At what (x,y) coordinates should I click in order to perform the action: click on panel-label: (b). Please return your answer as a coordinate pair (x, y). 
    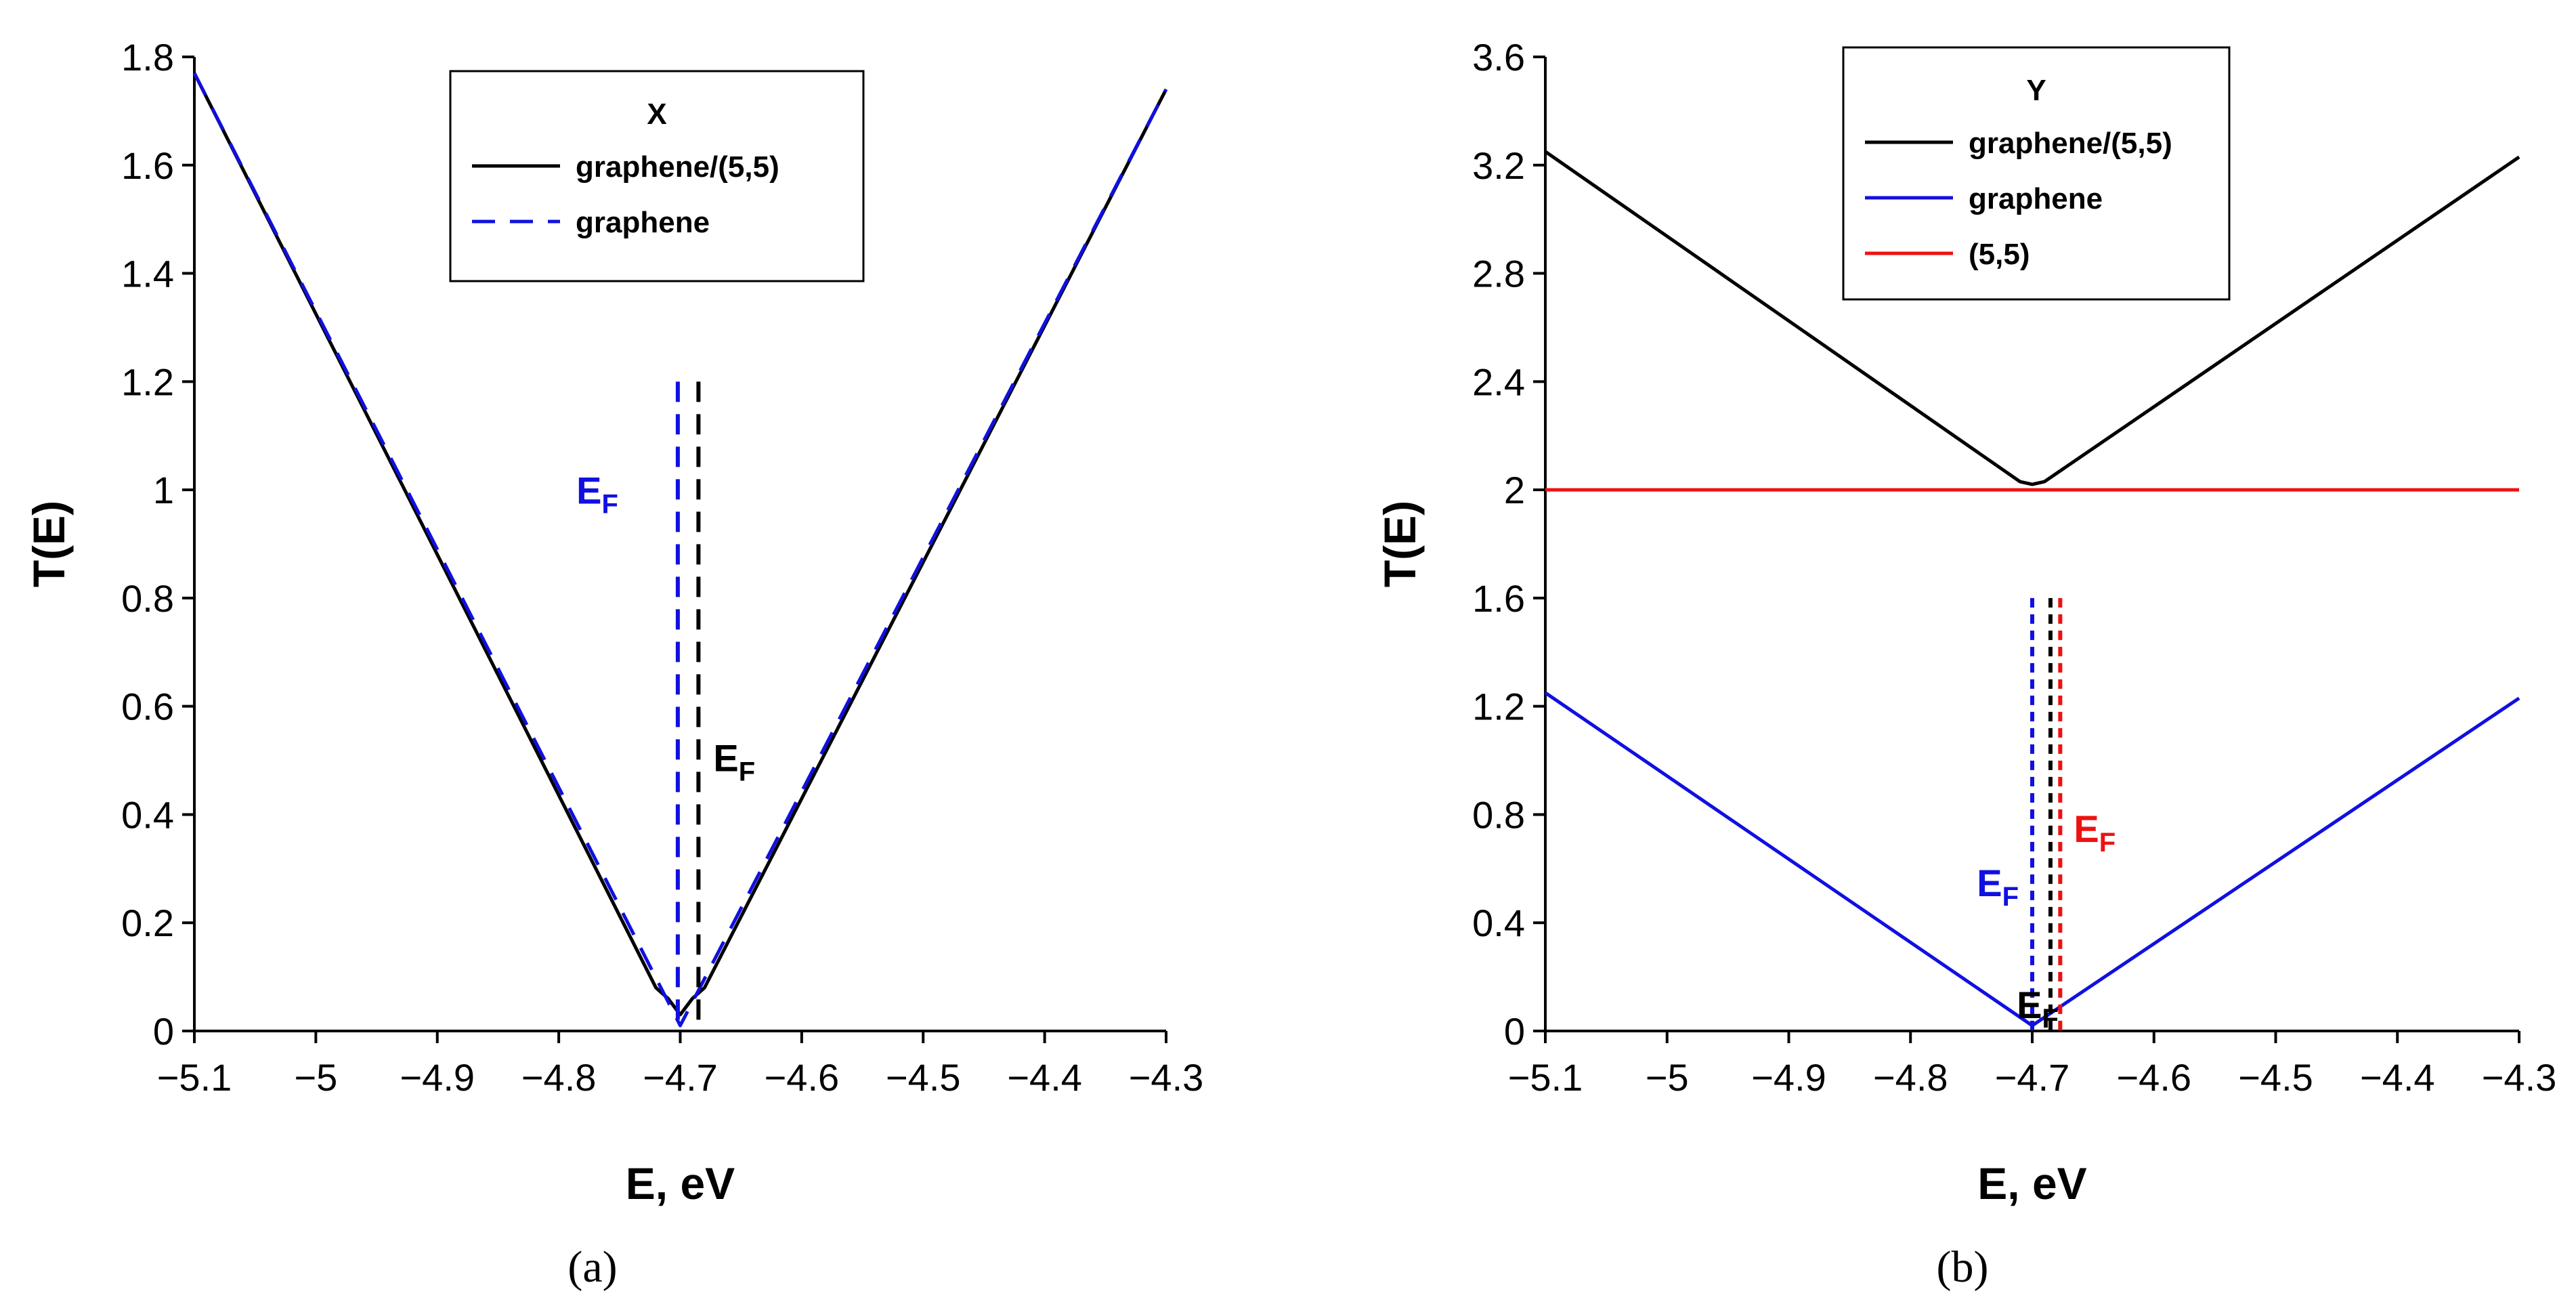
    Looking at the image, I should click on (1963, 1267).